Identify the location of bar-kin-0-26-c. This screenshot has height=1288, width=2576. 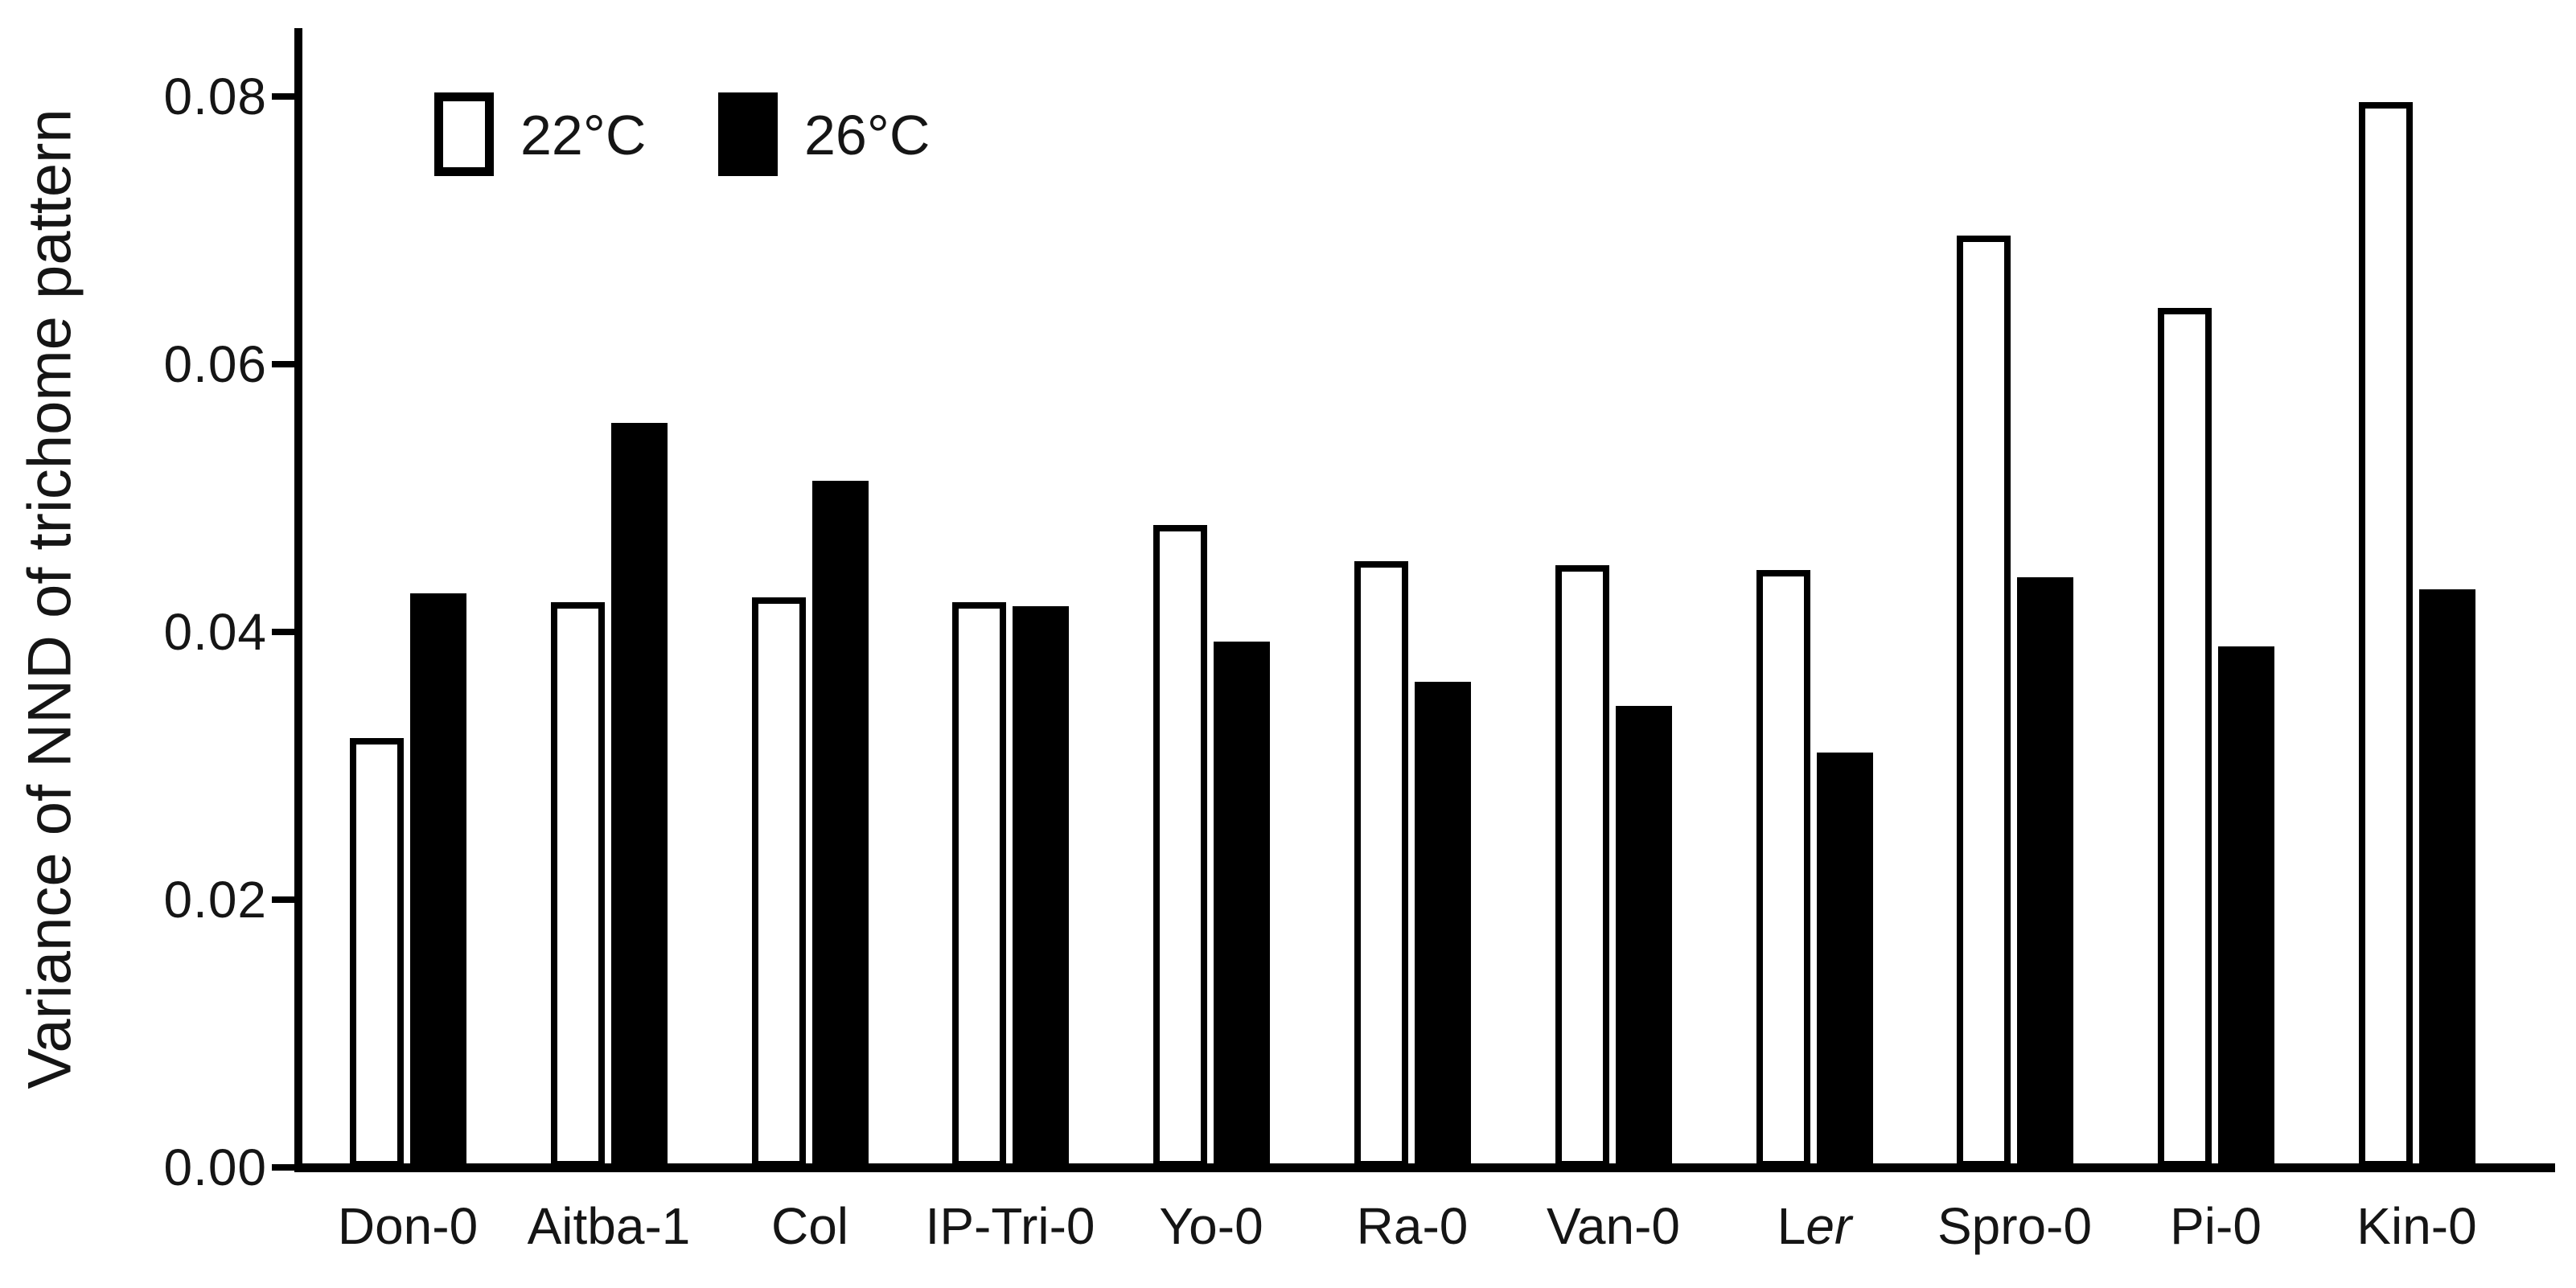
(2447, 878).